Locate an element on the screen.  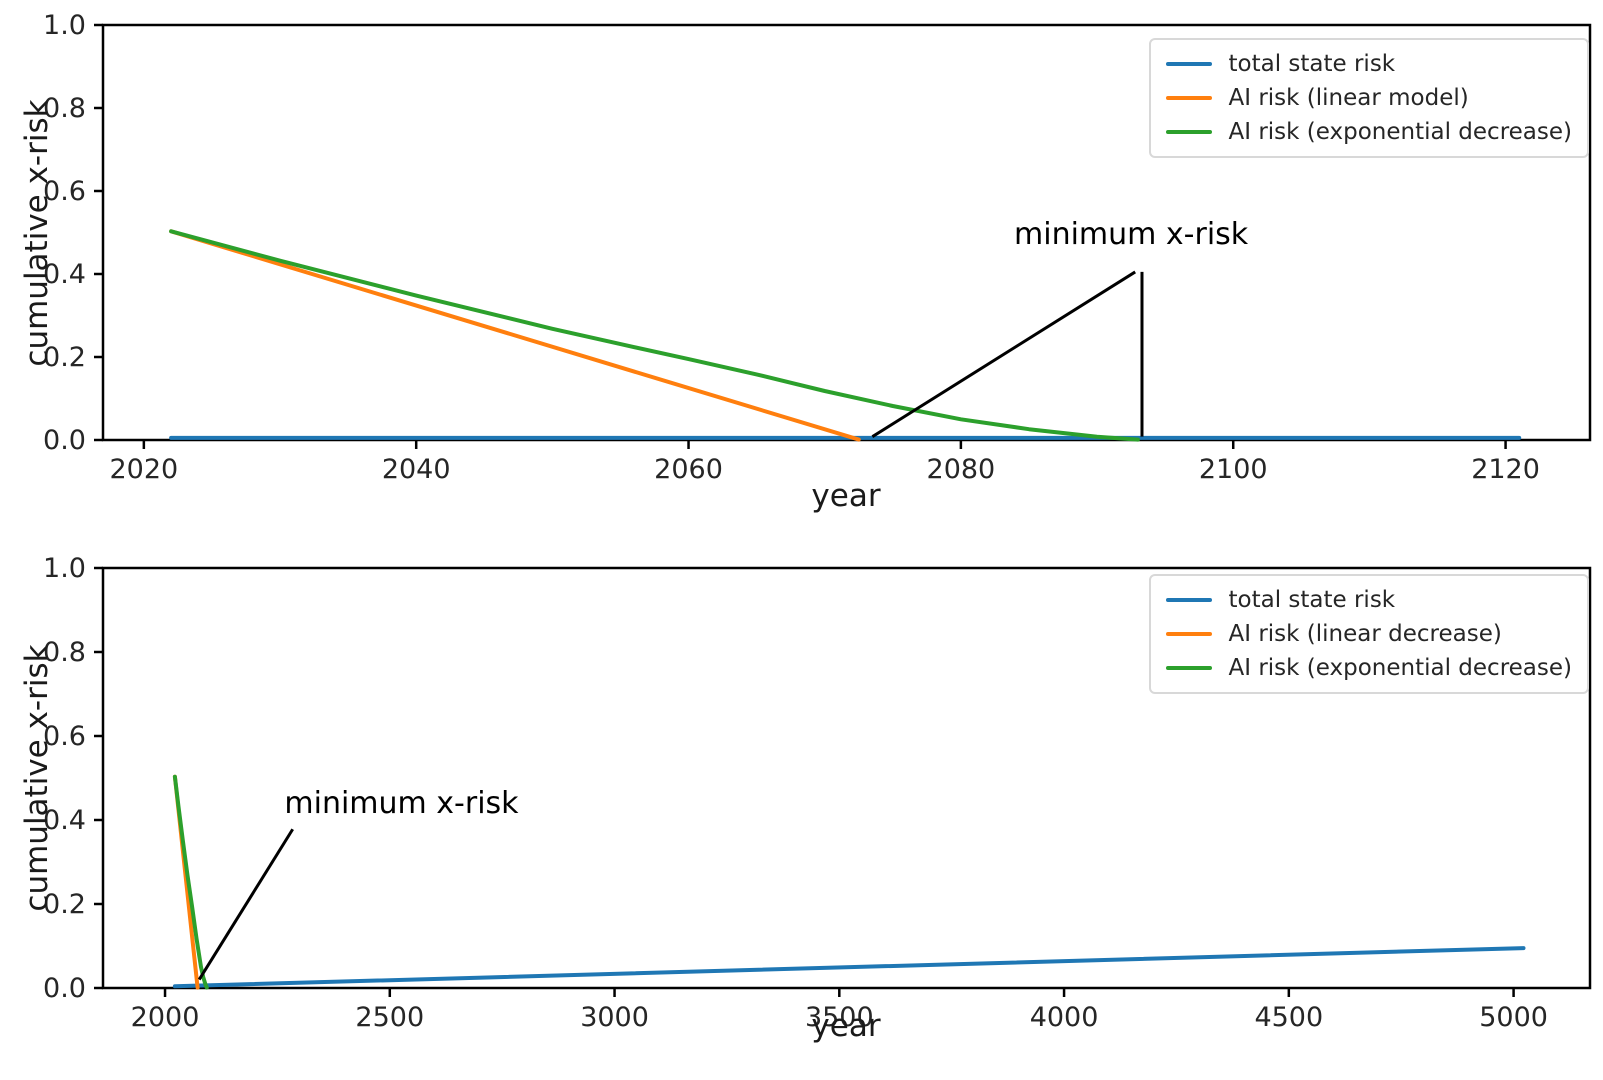
x-tick-label: 2120 is located at coordinates (1505, 469).